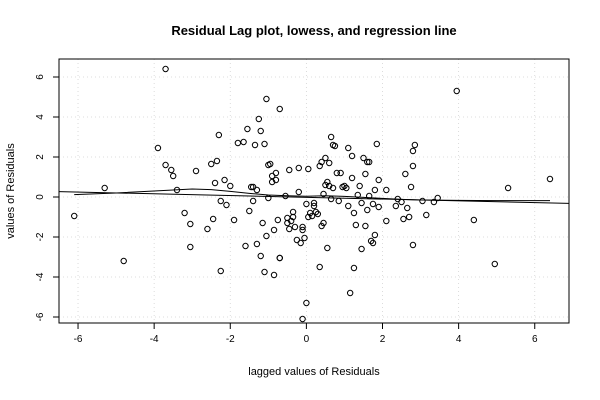  I want to click on x-tick-label: -4, so click(154, 339).